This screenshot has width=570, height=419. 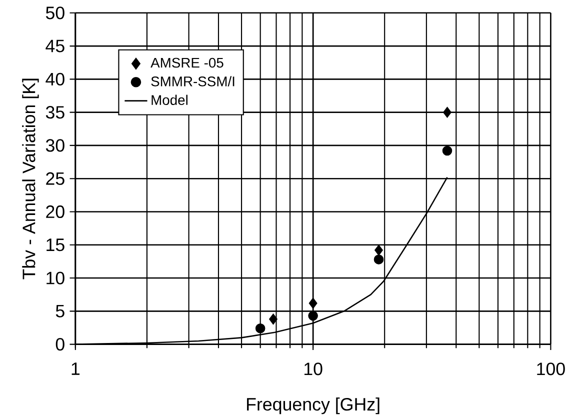 What do you see at coordinates (55, 245) in the screenshot?
I see `y-tick-label: 15` at bounding box center [55, 245].